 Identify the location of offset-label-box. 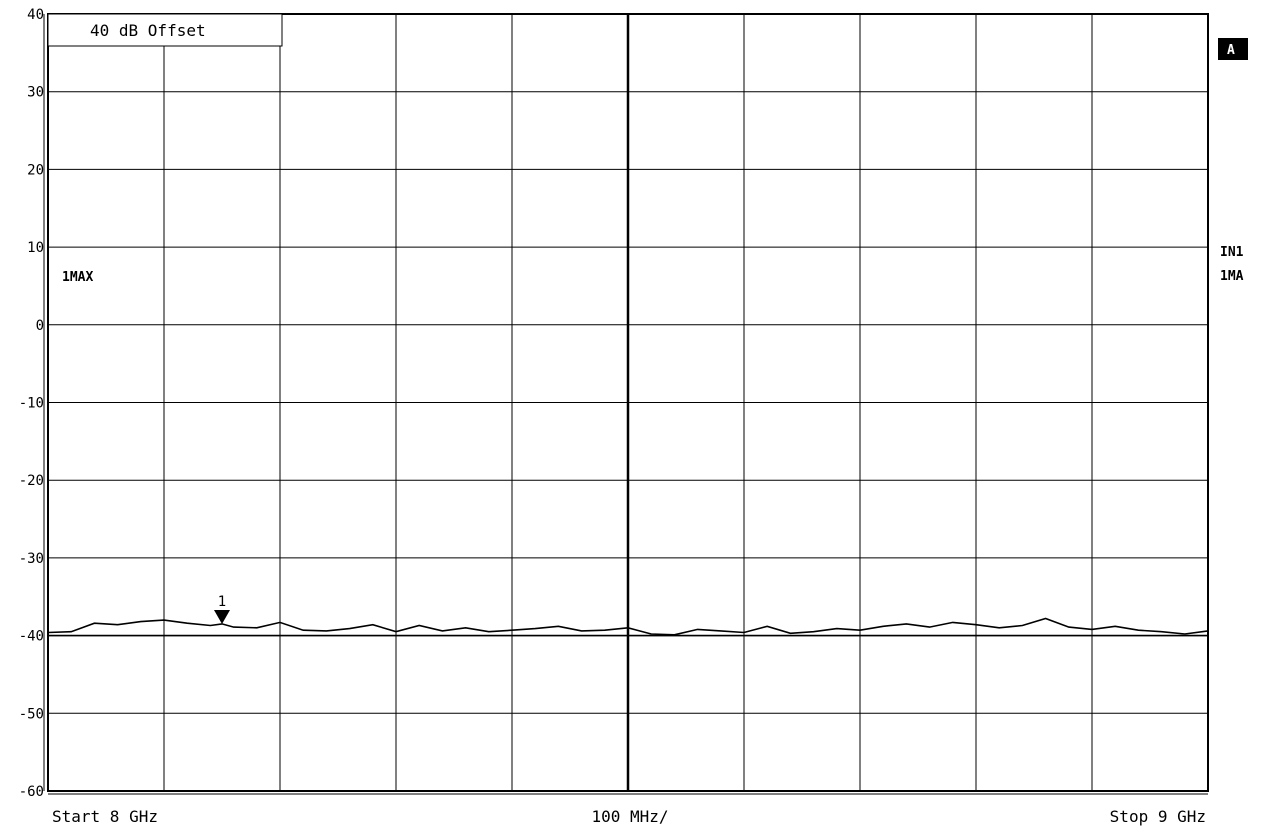
(165, 30).